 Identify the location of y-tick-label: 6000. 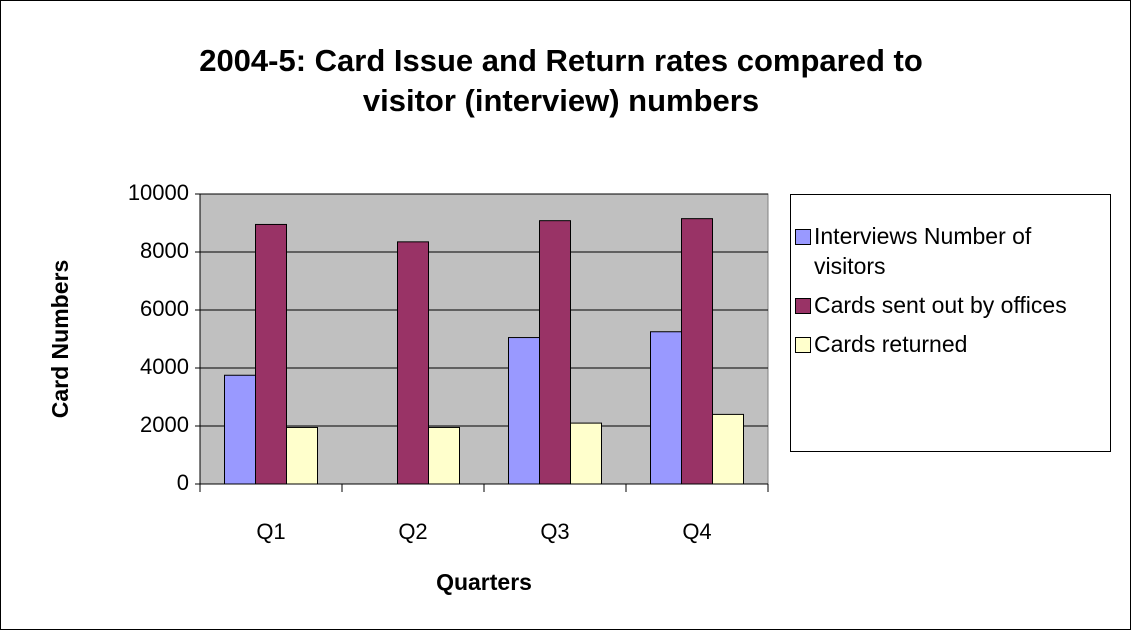
(164, 308).